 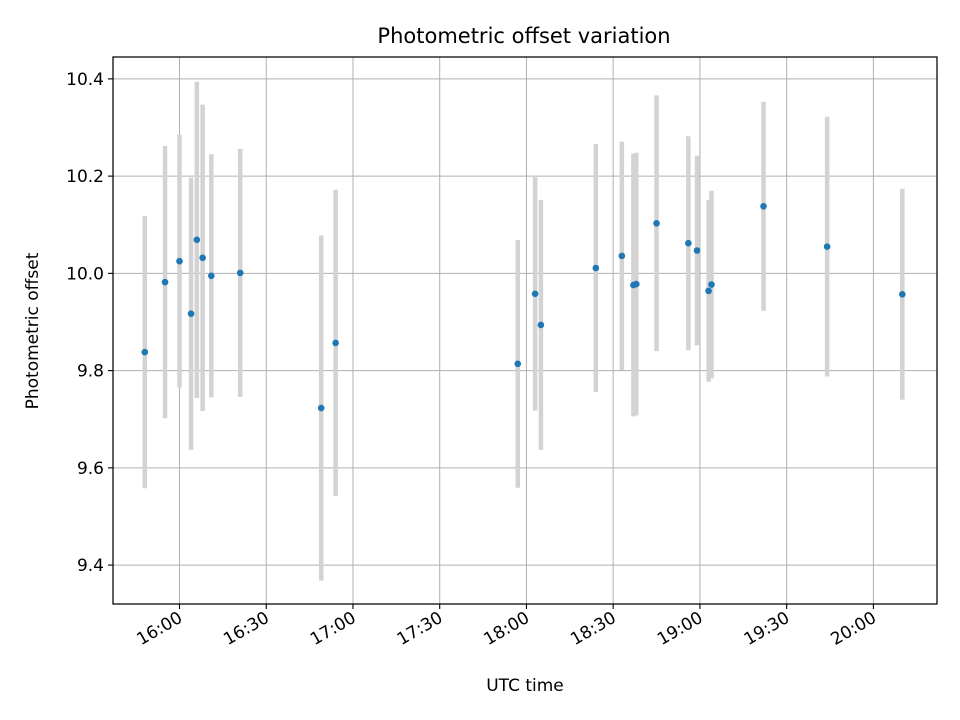 I want to click on y-tick-label: 9.4, so click(x=90, y=566).